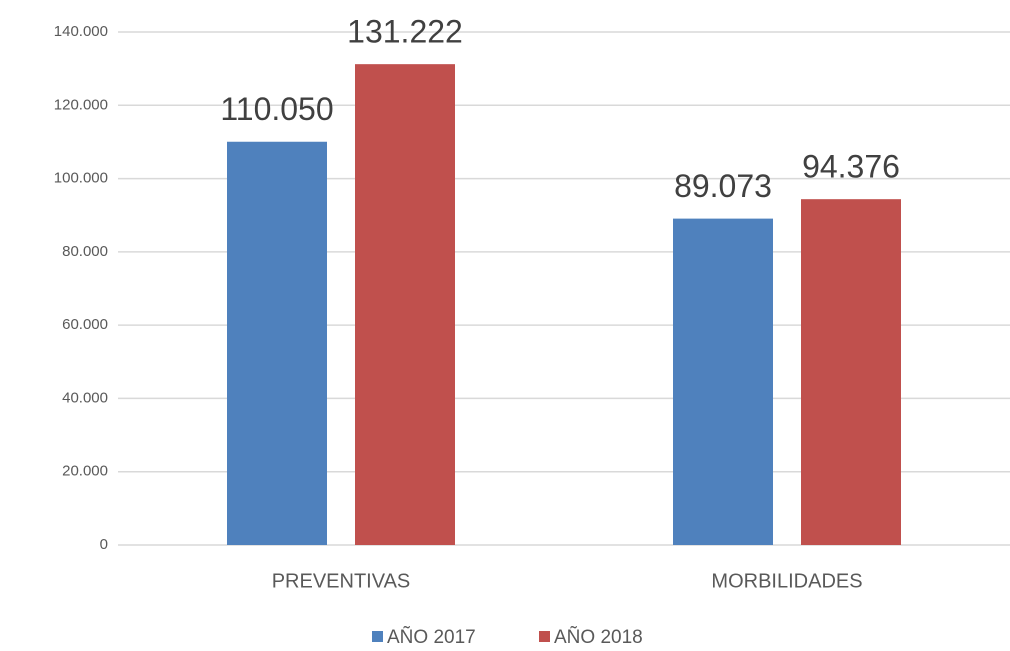 The image size is (1010, 651). Describe the element at coordinates (85, 251) in the screenshot. I see `y-tick-label: 80.000` at that location.